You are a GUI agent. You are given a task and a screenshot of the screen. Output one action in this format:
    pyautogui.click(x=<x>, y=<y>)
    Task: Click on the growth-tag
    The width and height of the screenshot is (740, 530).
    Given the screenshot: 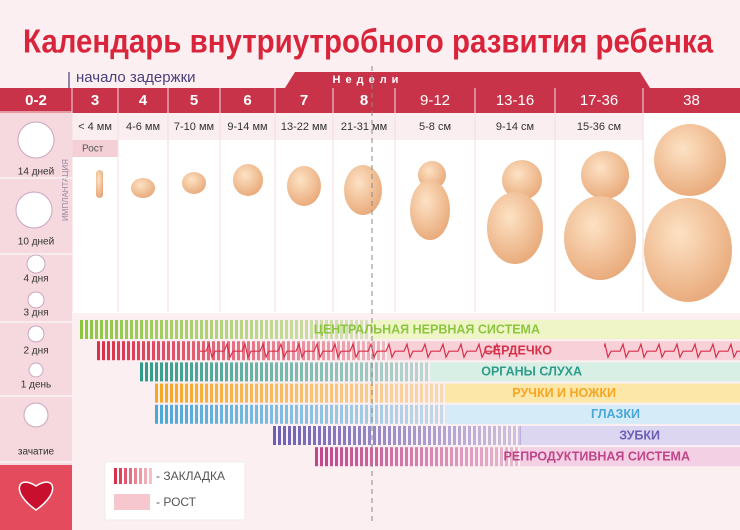 What is the action you would take?
    pyautogui.click(x=95, y=148)
    